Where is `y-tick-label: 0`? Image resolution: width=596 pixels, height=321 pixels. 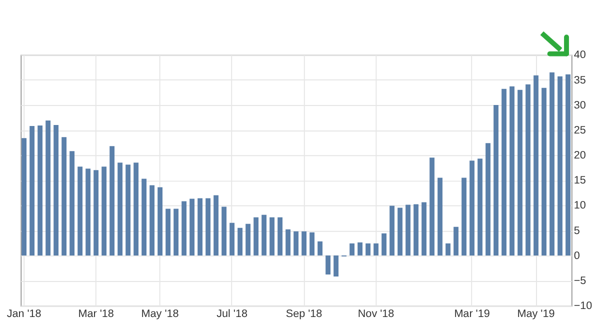
y-tick-label: 0 is located at coordinates (577, 256).